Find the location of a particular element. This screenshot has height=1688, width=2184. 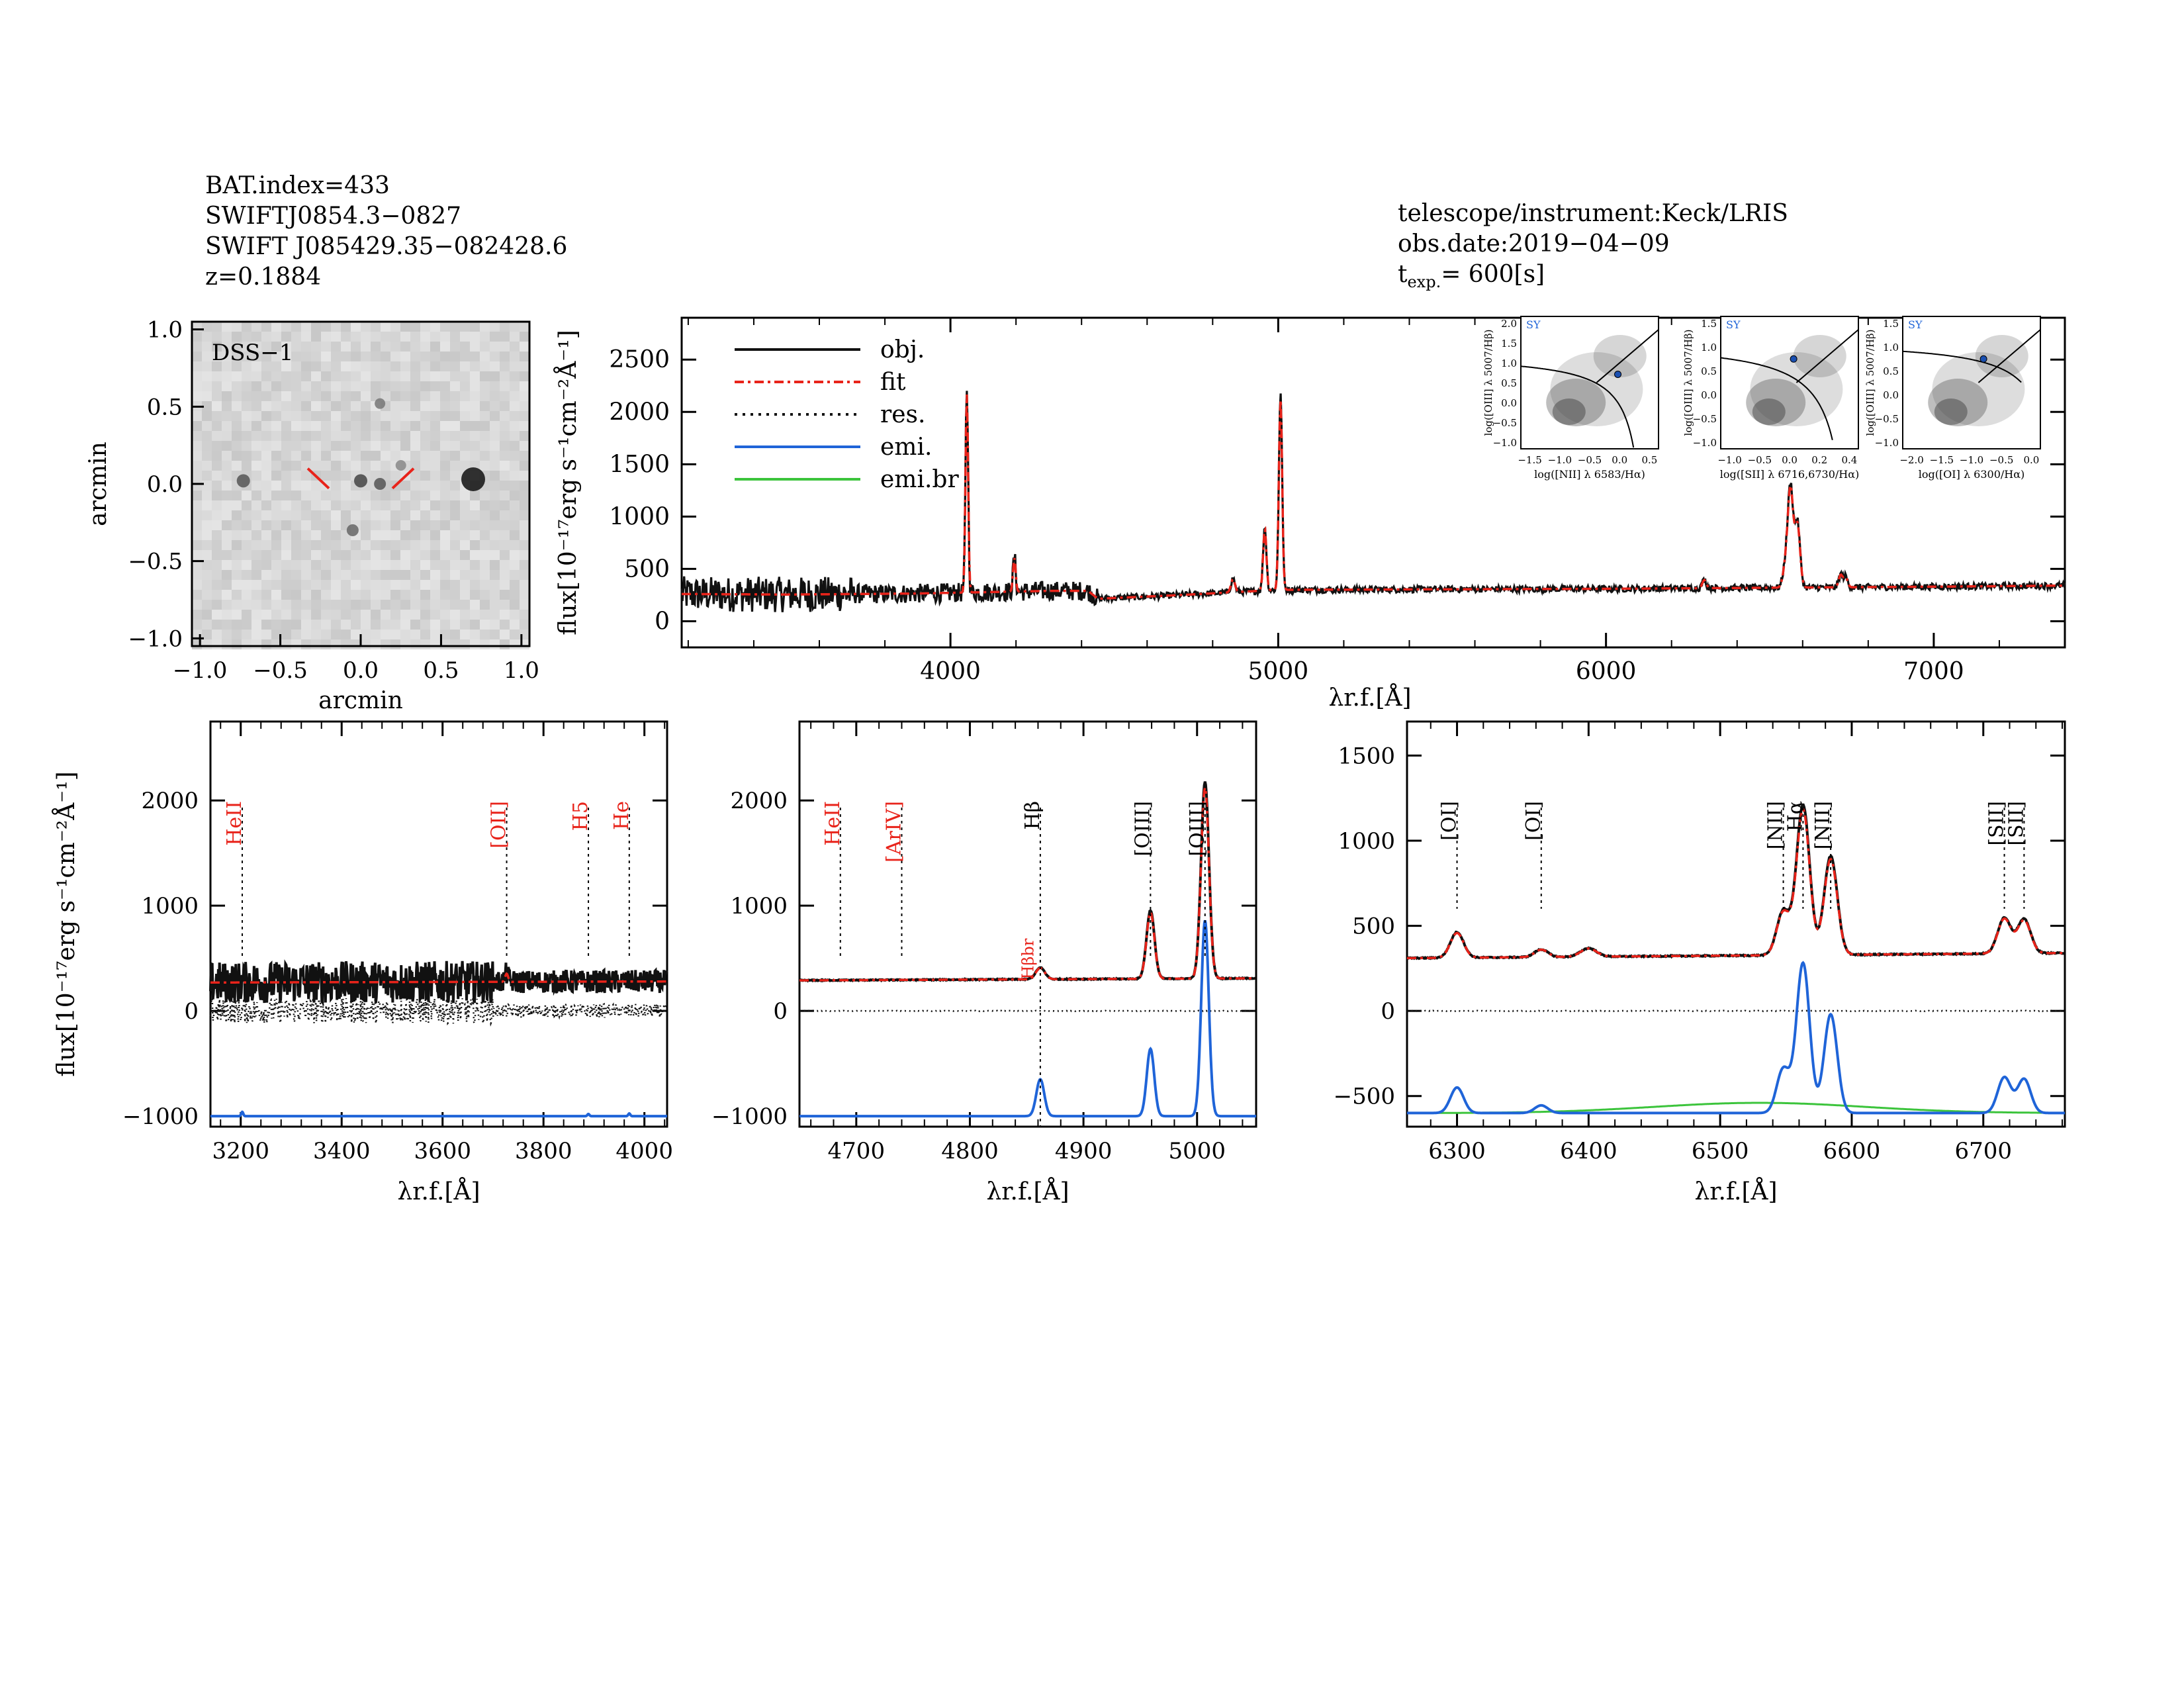

bpt-density is located at coordinates (1769, 412).